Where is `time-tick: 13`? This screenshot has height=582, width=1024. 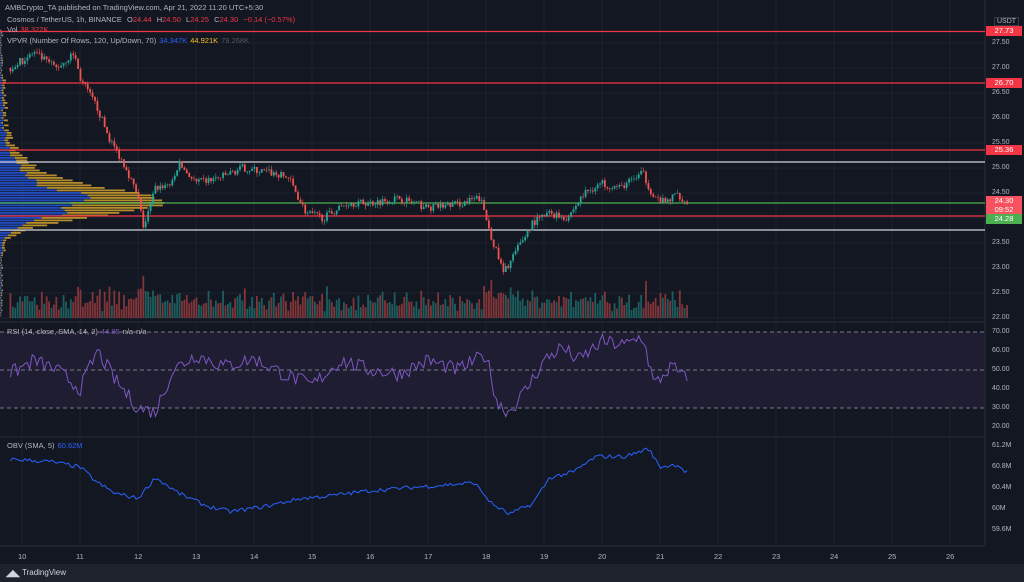 time-tick: 13 is located at coordinates (196, 556).